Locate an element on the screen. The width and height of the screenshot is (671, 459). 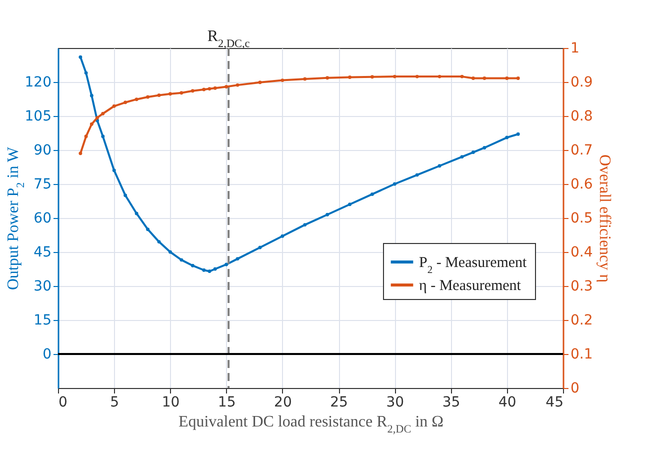
y-tick-label: 45 is located at coordinates (43, 252).